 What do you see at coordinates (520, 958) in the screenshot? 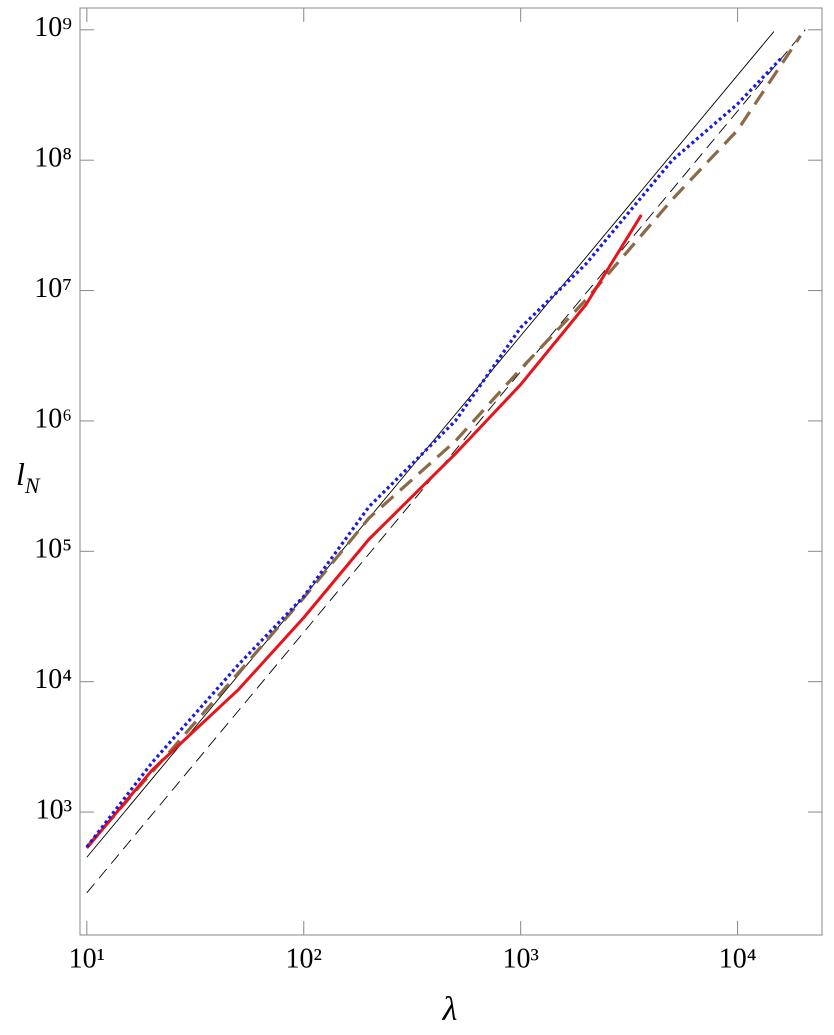
I see `x-tick-label: 10³` at bounding box center [520, 958].